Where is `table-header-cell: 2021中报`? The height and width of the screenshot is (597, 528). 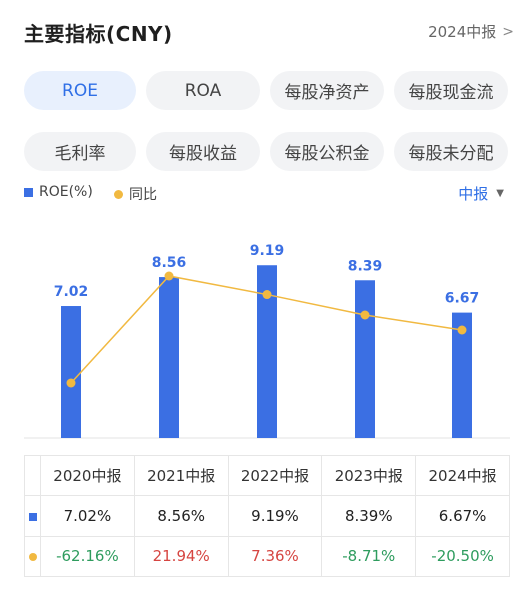 table-header-cell: 2021中报 is located at coordinates (181, 475).